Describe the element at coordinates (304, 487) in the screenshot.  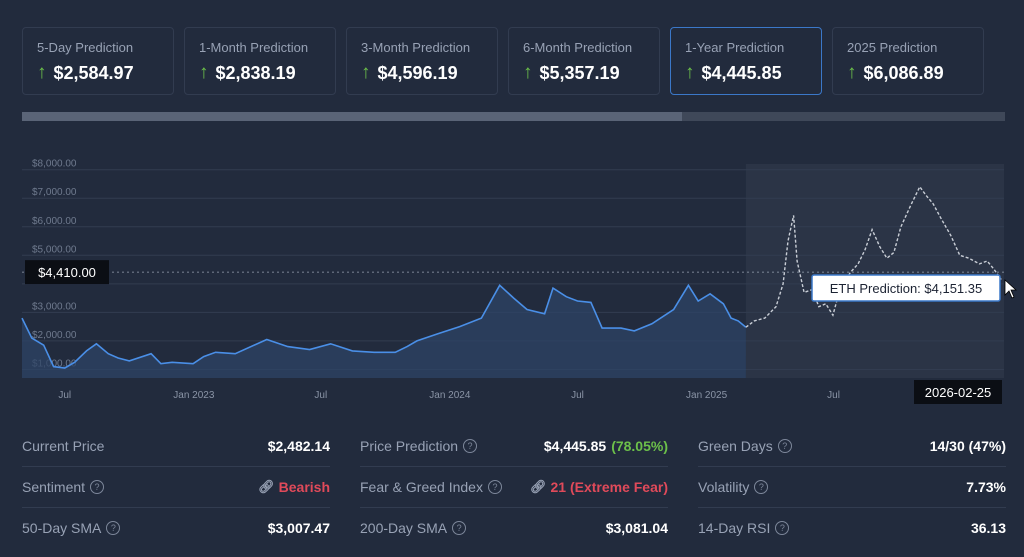
I see `stat-value: Bearish` at that location.